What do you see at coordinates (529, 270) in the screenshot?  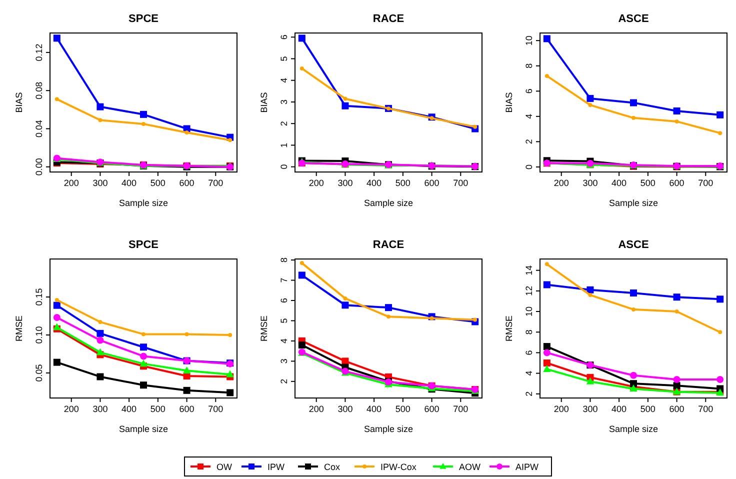 I see `y-tick-label: 14` at bounding box center [529, 270].